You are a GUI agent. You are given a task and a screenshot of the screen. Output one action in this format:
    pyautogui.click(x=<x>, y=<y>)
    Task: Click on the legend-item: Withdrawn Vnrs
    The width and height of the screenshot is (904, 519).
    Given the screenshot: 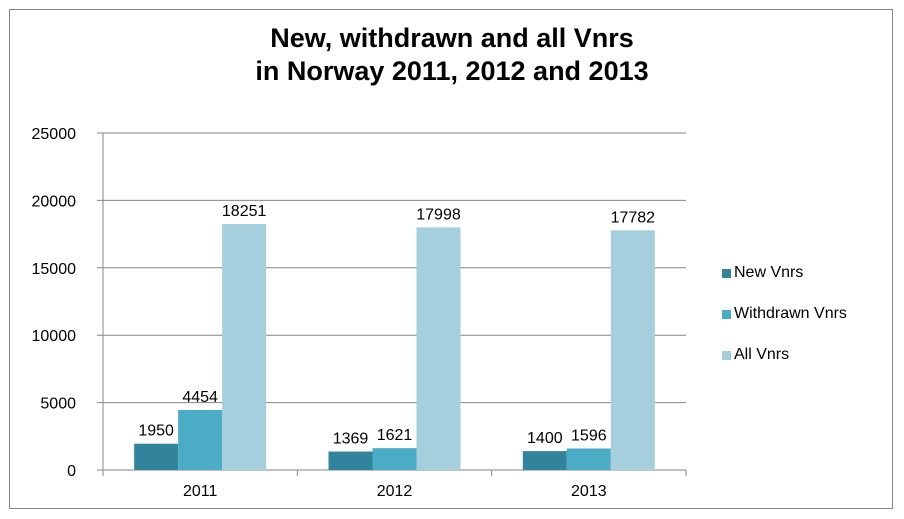 What is the action you would take?
    pyautogui.click(x=784, y=314)
    